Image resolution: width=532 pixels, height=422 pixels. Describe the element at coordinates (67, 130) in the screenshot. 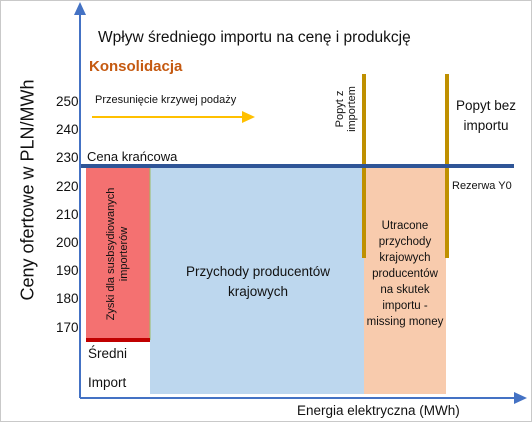

I see `y-tick-label: 240` at that location.